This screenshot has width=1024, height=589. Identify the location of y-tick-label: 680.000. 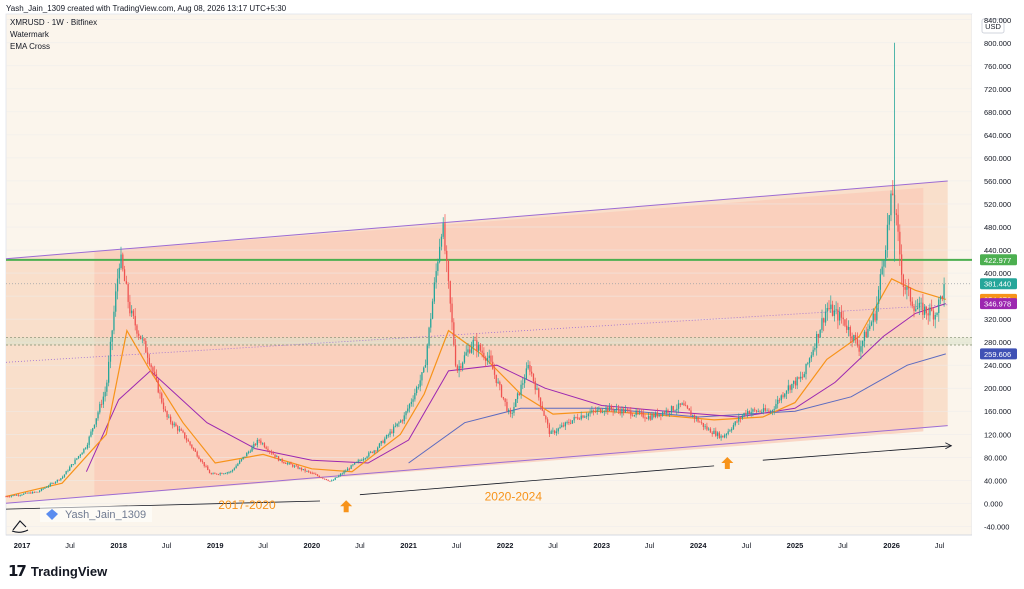
(997, 112).